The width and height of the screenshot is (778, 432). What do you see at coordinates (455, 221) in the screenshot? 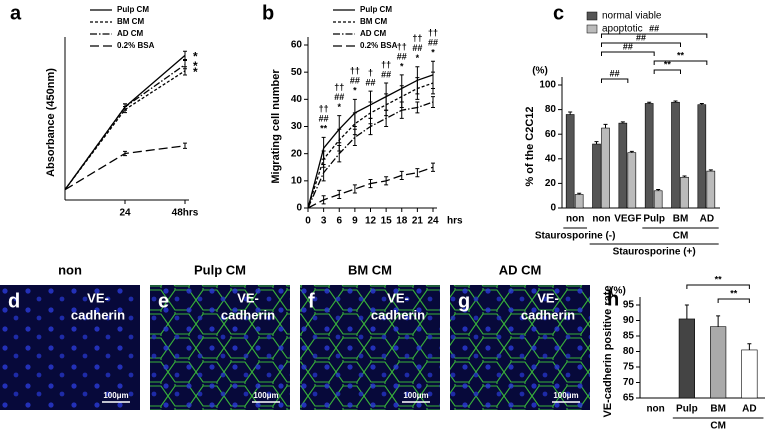
I see `x-axis-label: hrs` at bounding box center [455, 221].